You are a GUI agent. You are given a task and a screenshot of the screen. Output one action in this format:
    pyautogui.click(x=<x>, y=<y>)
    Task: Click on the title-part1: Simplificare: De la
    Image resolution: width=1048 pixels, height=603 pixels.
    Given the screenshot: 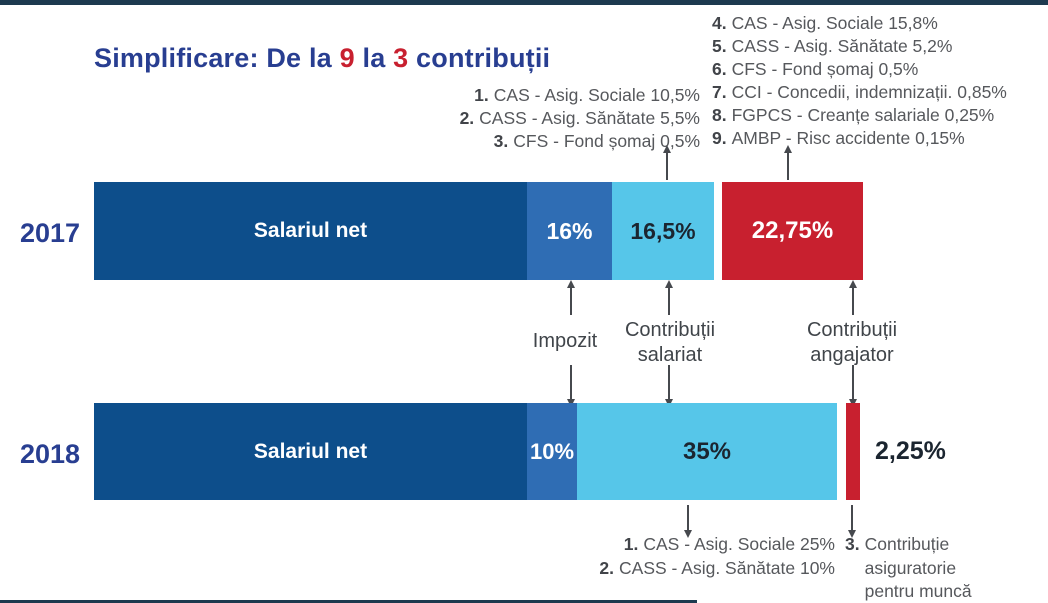 What is the action you would take?
    pyautogui.click(x=217, y=58)
    